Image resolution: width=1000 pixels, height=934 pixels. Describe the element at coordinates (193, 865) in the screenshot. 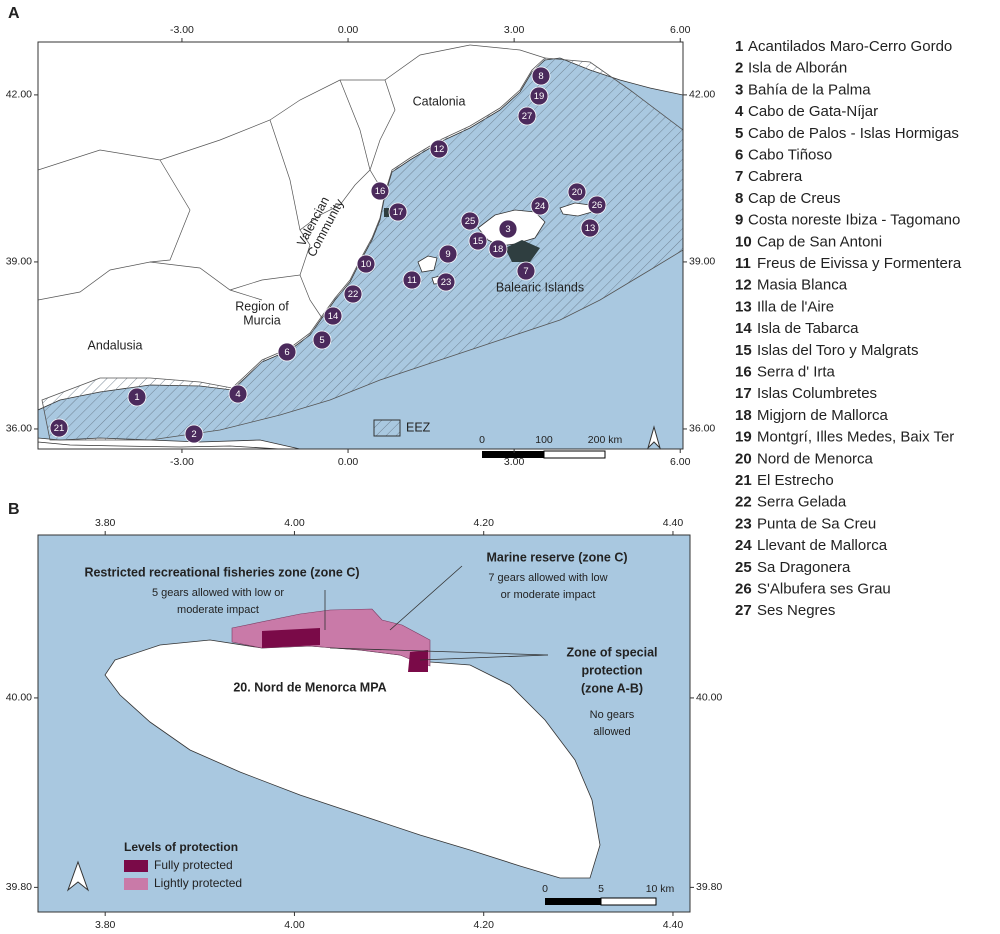

I see `legend-label: Fully protected` at that location.